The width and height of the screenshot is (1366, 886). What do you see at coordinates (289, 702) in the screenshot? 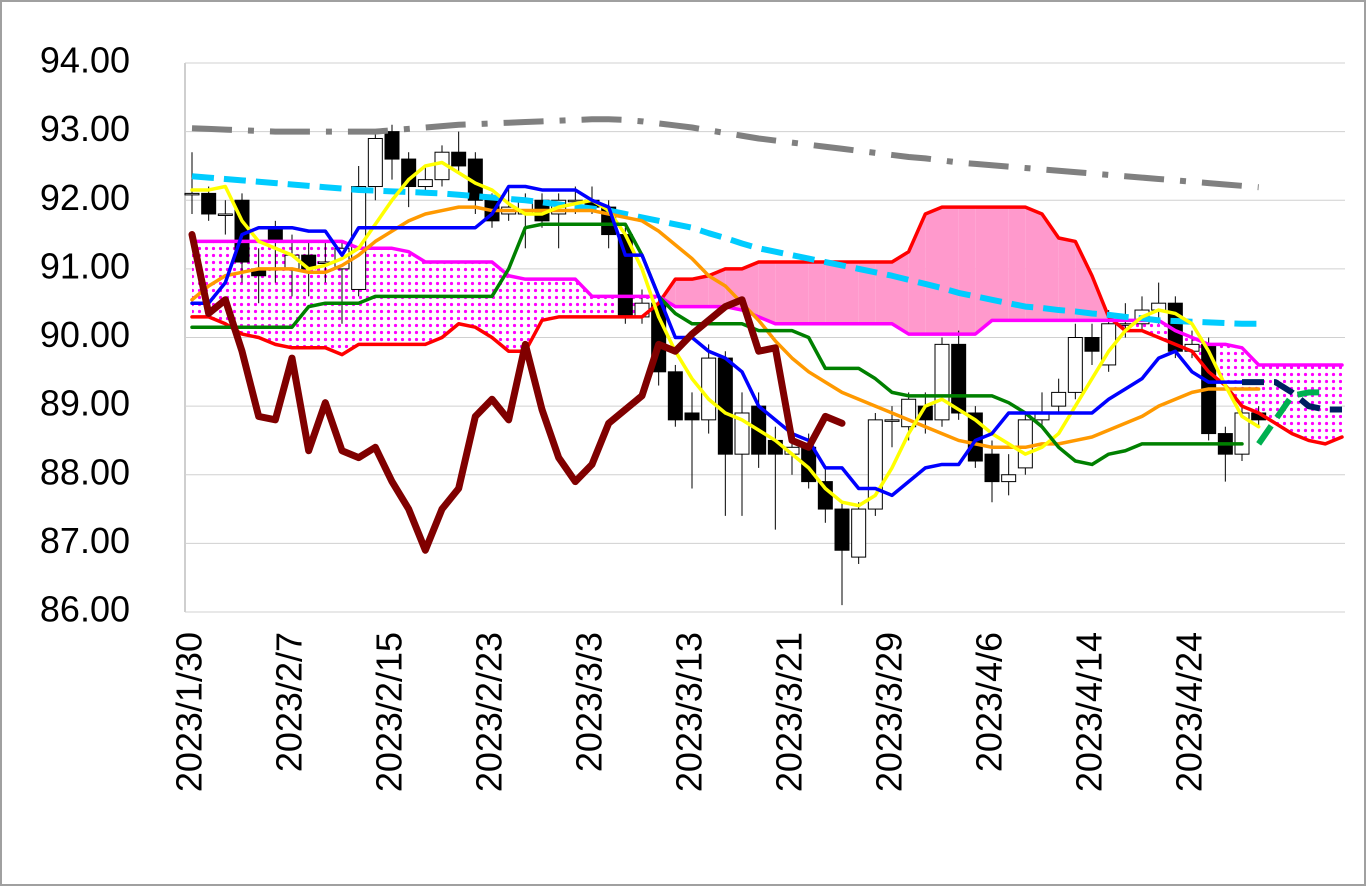
I see `x-tick-label: 2023/2/7` at bounding box center [289, 702].